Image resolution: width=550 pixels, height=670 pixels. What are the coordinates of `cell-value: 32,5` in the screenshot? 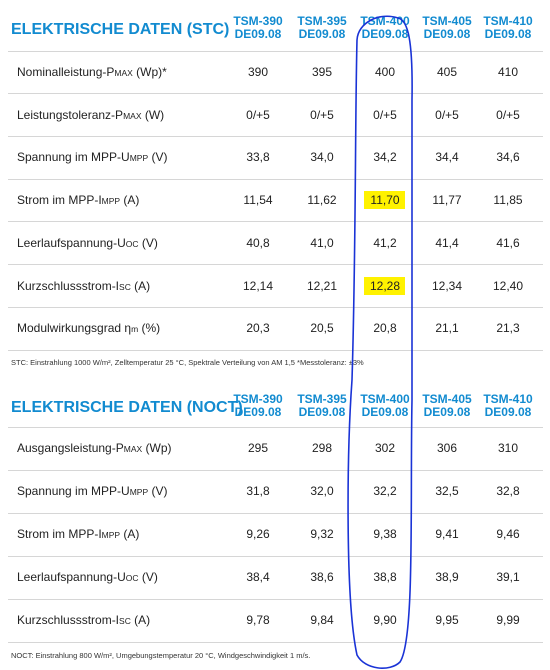 It's located at (447, 491).